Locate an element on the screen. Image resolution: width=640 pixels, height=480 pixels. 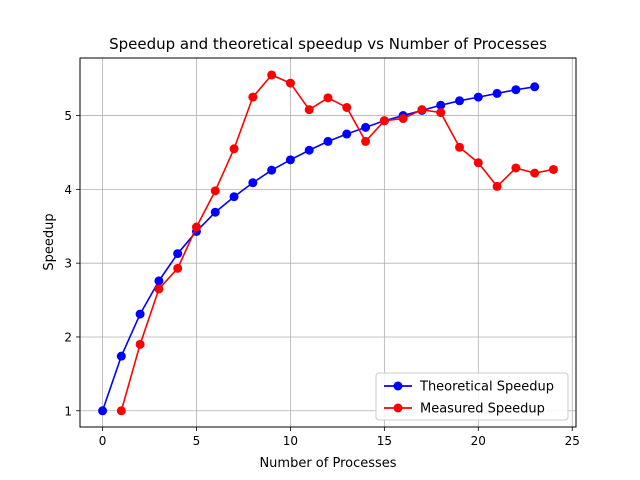
legend-marker-measured is located at coordinates (398, 408).